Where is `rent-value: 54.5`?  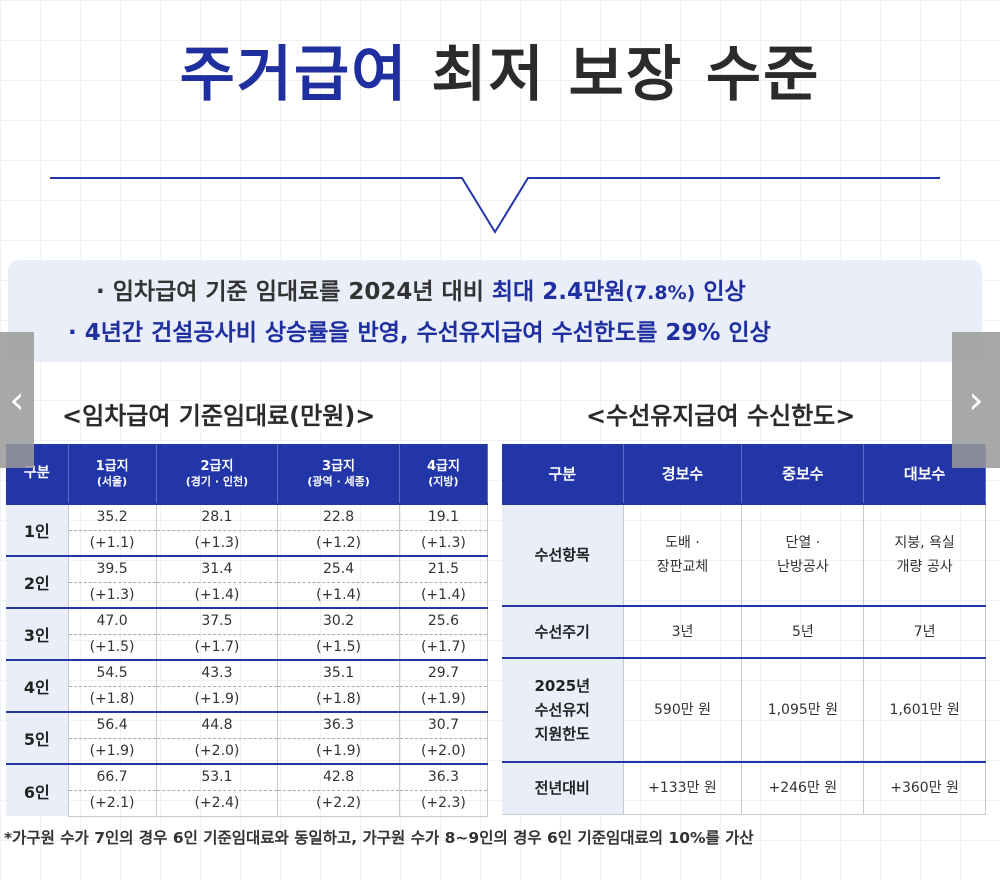 rent-value: 54.5 is located at coordinates (112, 673).